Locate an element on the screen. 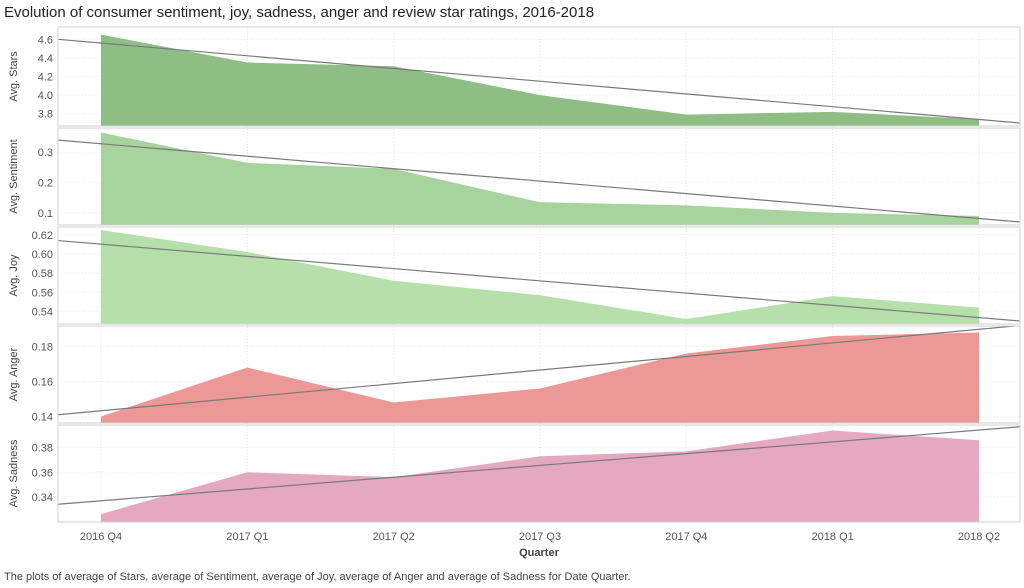 The image size is (1024, 588). y-tick-label: 0.54 is located at coordinates (42, 312).